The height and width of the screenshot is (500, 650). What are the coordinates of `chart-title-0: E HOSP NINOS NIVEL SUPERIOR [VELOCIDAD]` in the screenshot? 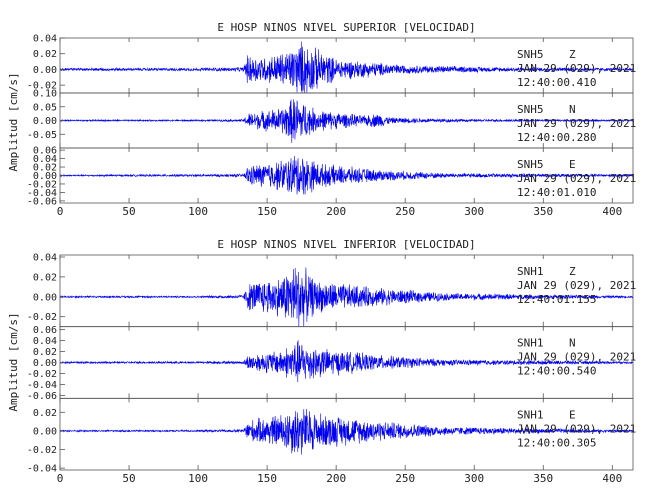 It's located at (346, 27).